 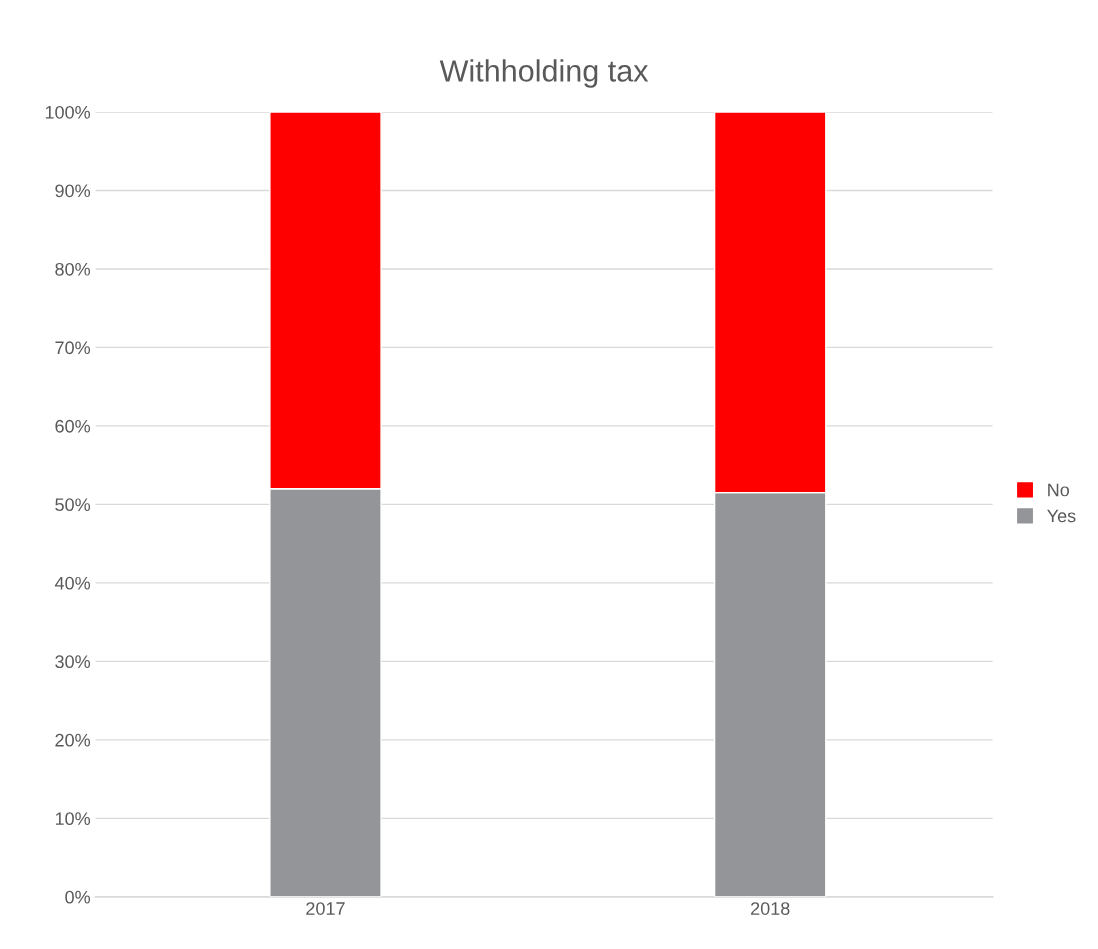 I want to click on y-tick-label: 70%, so click(x=73, y=348).